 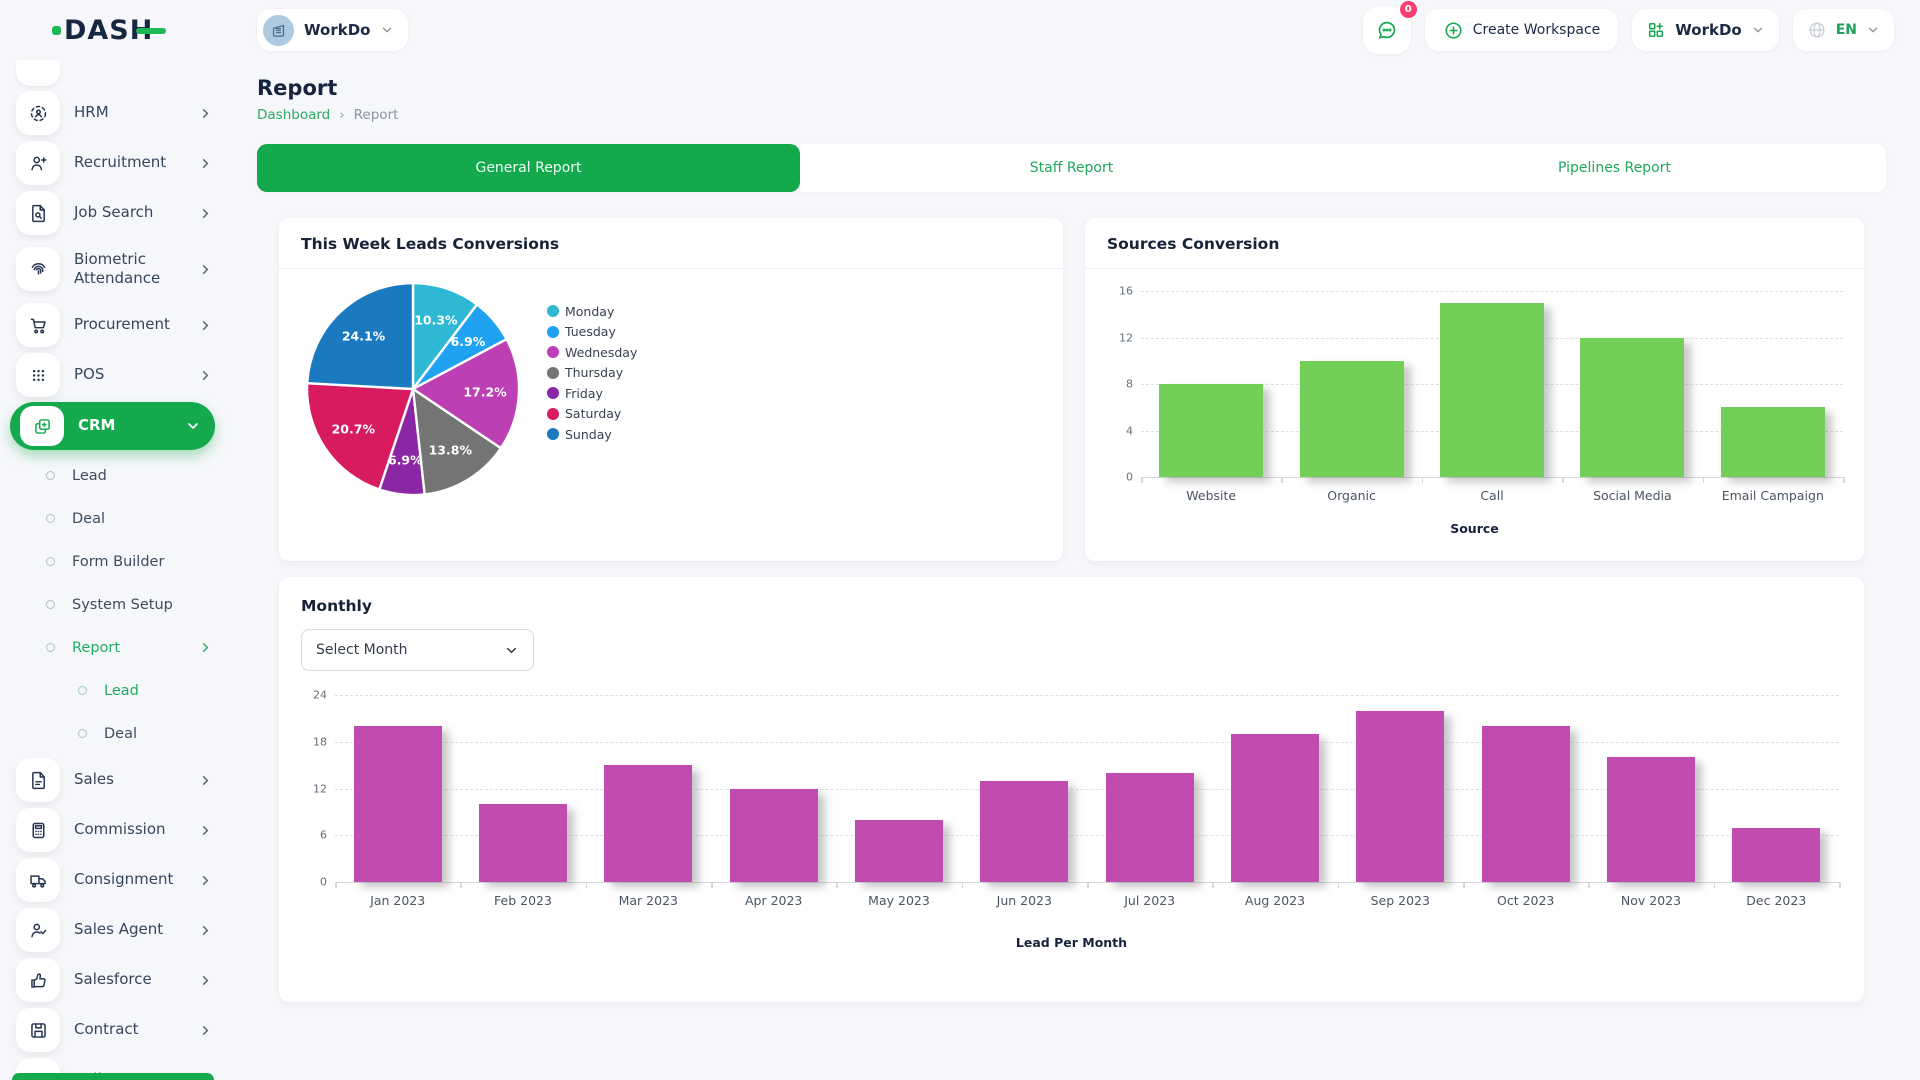 I want to click on workspace-menu-button: WorkDo, so click(x=1705, y=30).